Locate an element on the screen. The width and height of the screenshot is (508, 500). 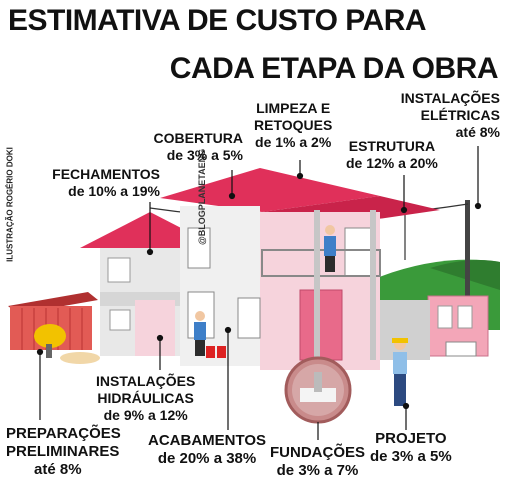
label-instalacoes-hidraulicas: INSTALAÇÕES HIDRÁULICAS de 9% a 12% is located at coordinates (146, 398).